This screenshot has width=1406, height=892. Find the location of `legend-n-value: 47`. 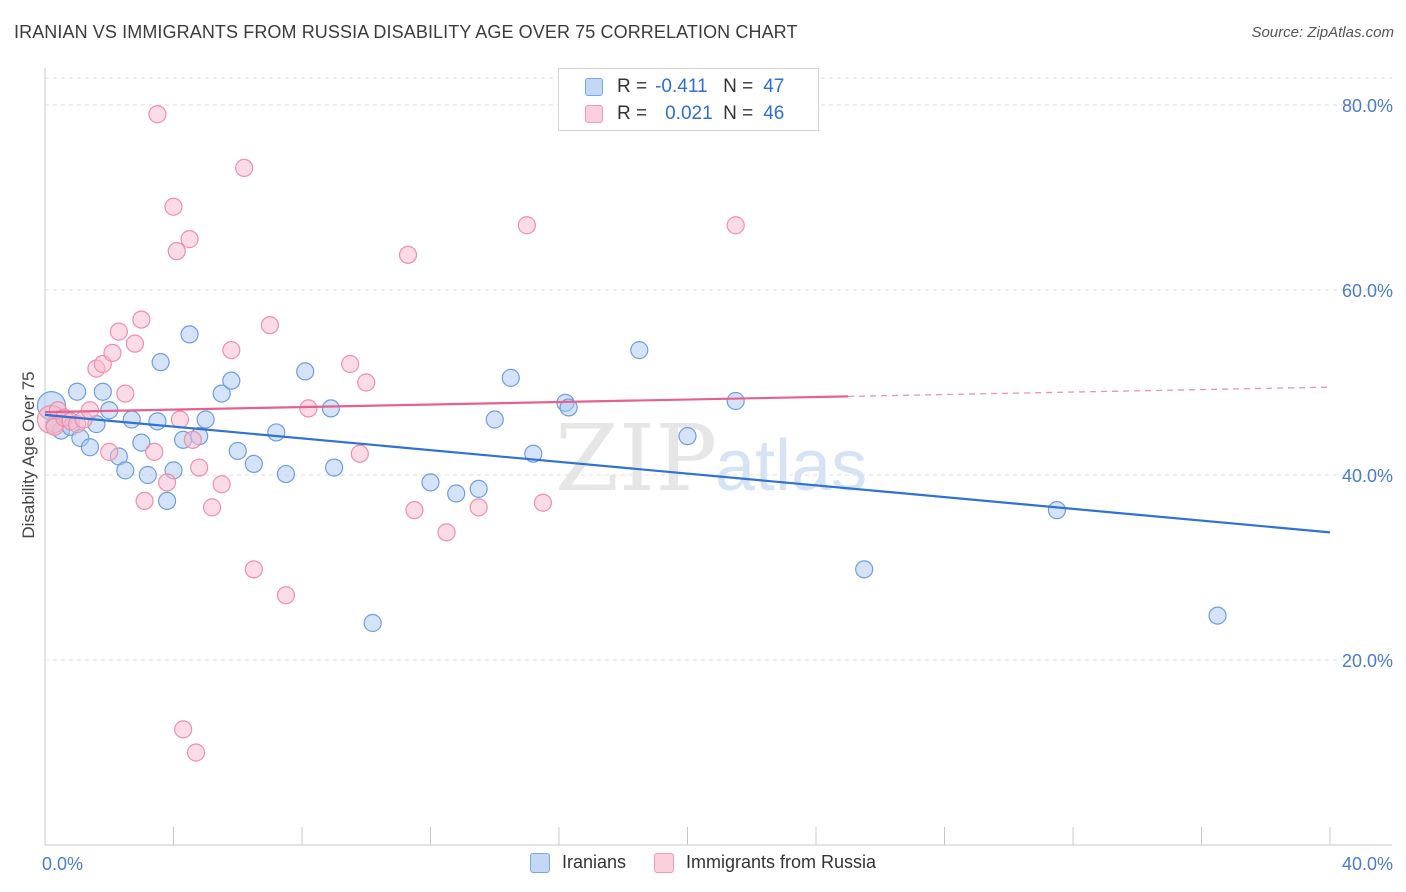

legend-n-value: 47 is located at coordinates (774, 86).